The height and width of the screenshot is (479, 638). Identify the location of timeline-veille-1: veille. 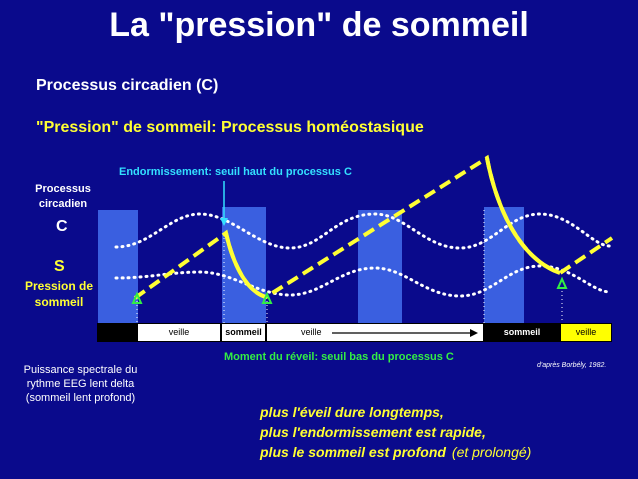
(179, 332).